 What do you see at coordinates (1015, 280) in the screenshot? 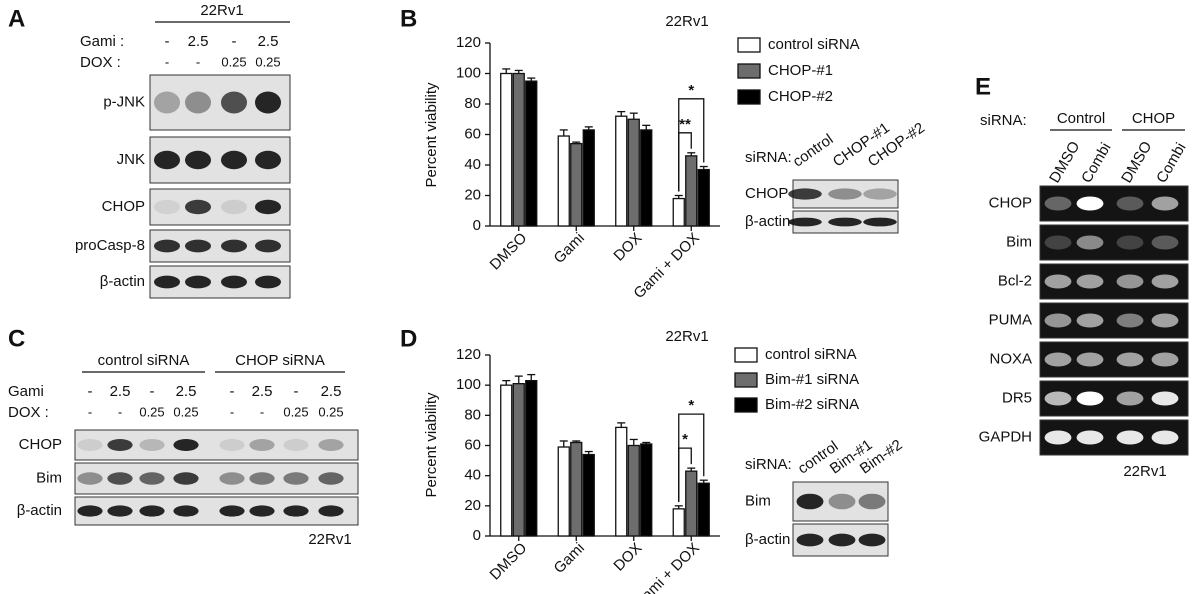
I see `blot-label: Bcl-2` at bounding box center [1015, 280].